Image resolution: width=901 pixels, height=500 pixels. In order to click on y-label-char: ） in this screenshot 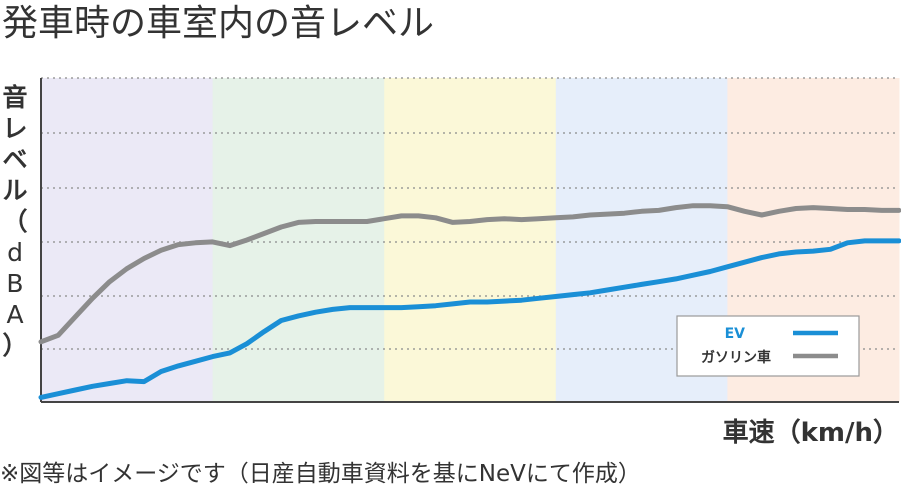, I will do `click(15, 345)`.